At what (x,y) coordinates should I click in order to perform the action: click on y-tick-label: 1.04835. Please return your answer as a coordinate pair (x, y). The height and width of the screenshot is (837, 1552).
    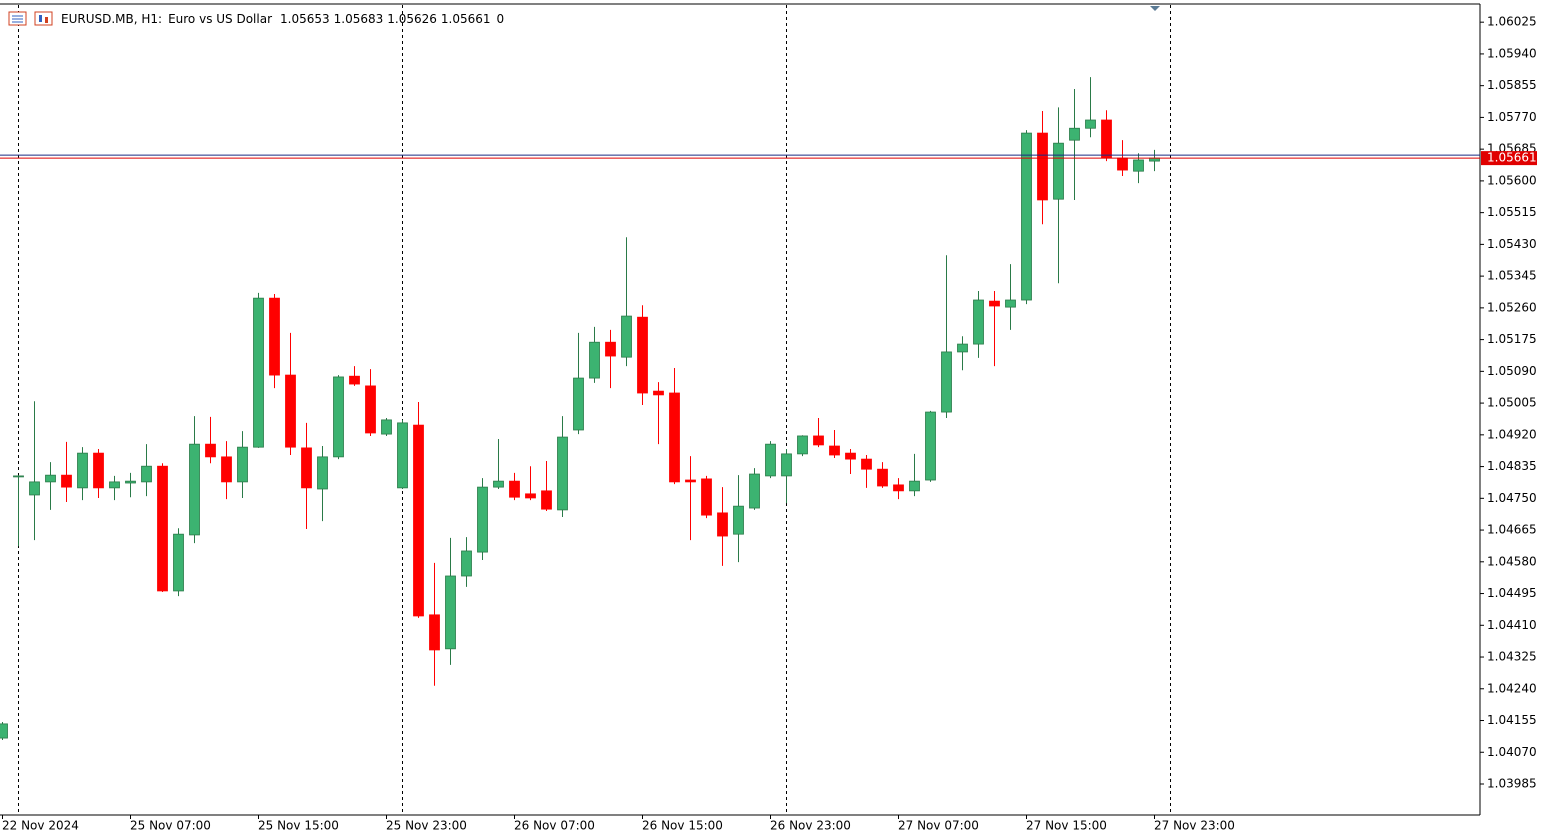
    Looking at the image, I should click on (1512, 466).